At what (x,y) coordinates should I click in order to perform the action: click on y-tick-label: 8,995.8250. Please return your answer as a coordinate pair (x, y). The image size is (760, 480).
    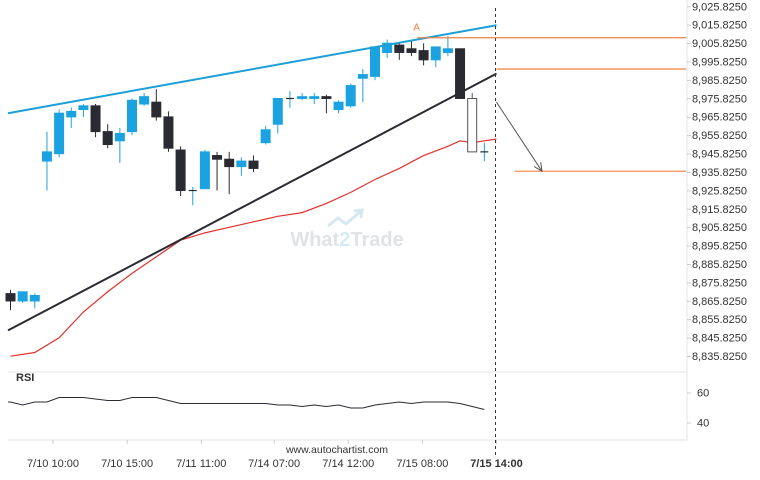
    Looking at the image, I should click on (719, 62).